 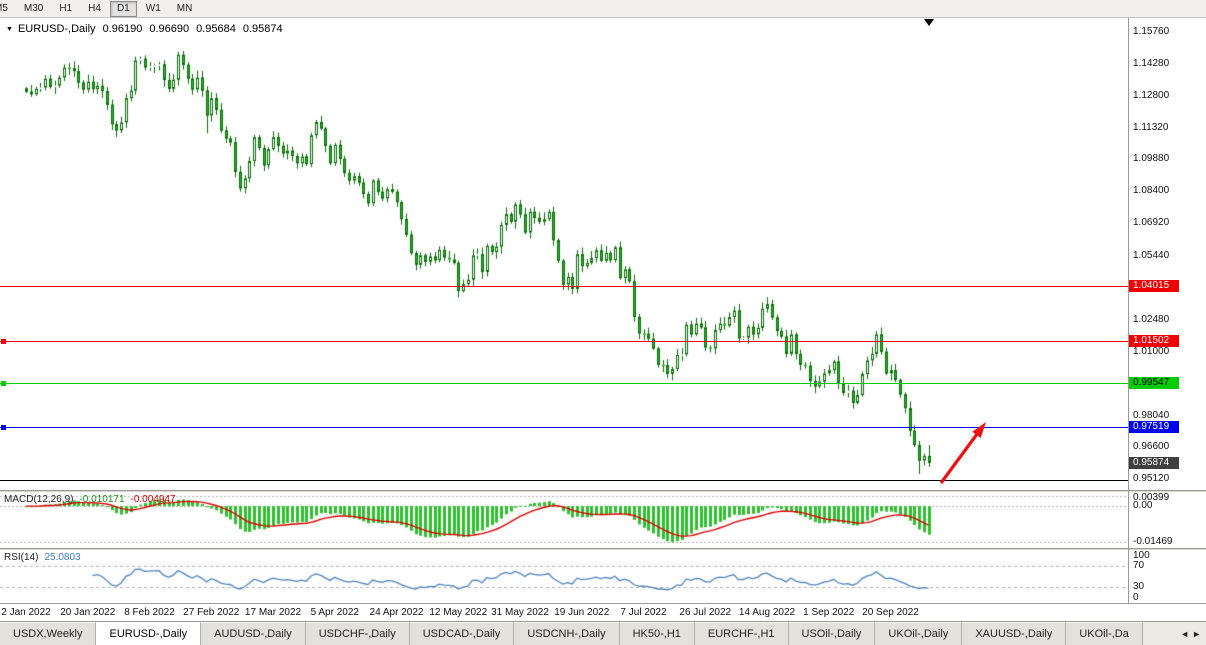 What do you see at coordinates (462, 633) in the screenshot?
I see `chart-tab-usdcad-daily: USDCAD-,Daily` at bounding box center [462, 633].